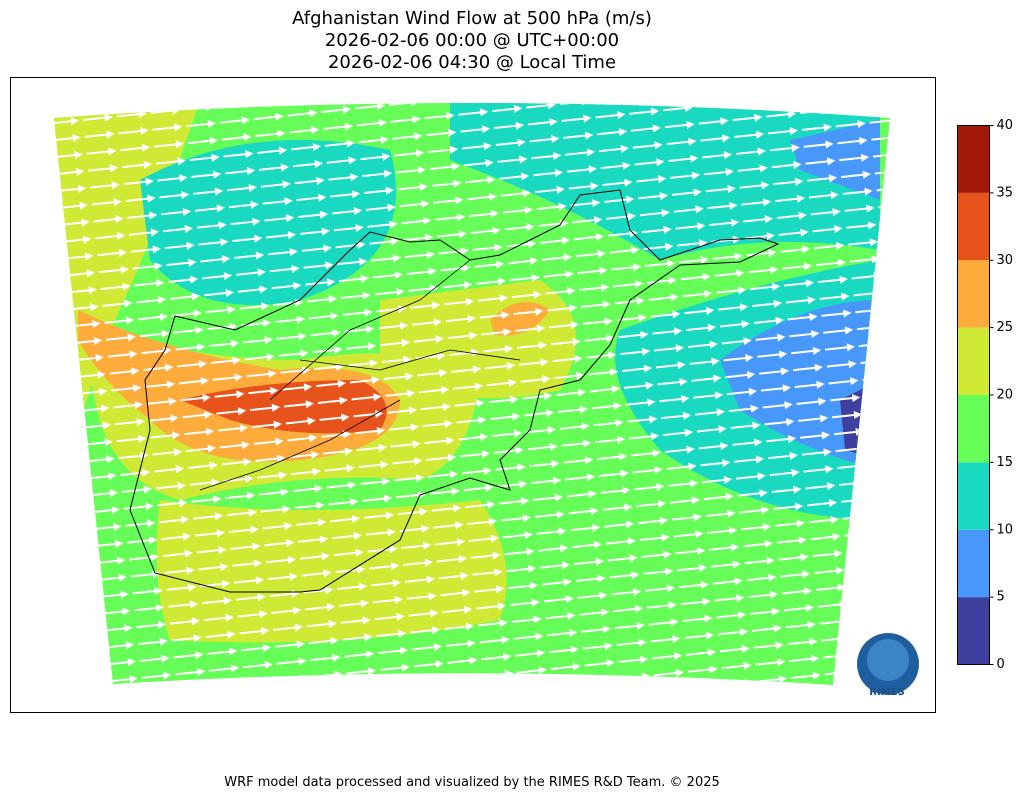  I want to click on colorbar-tick-label: 10, so click(1005, 529).